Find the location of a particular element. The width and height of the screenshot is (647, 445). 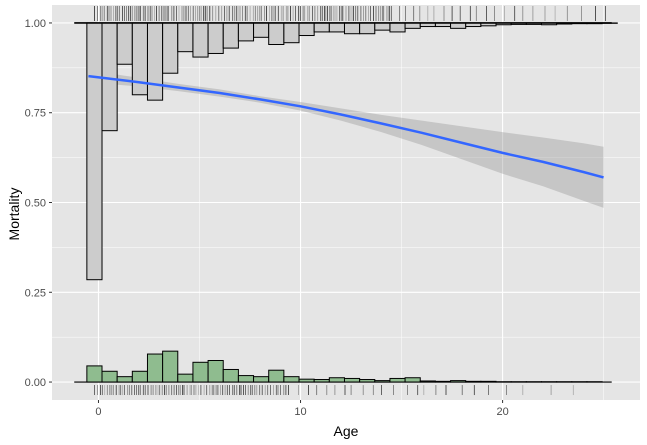

y-tick-label: 0.75 is located at coordinates (35, 114).